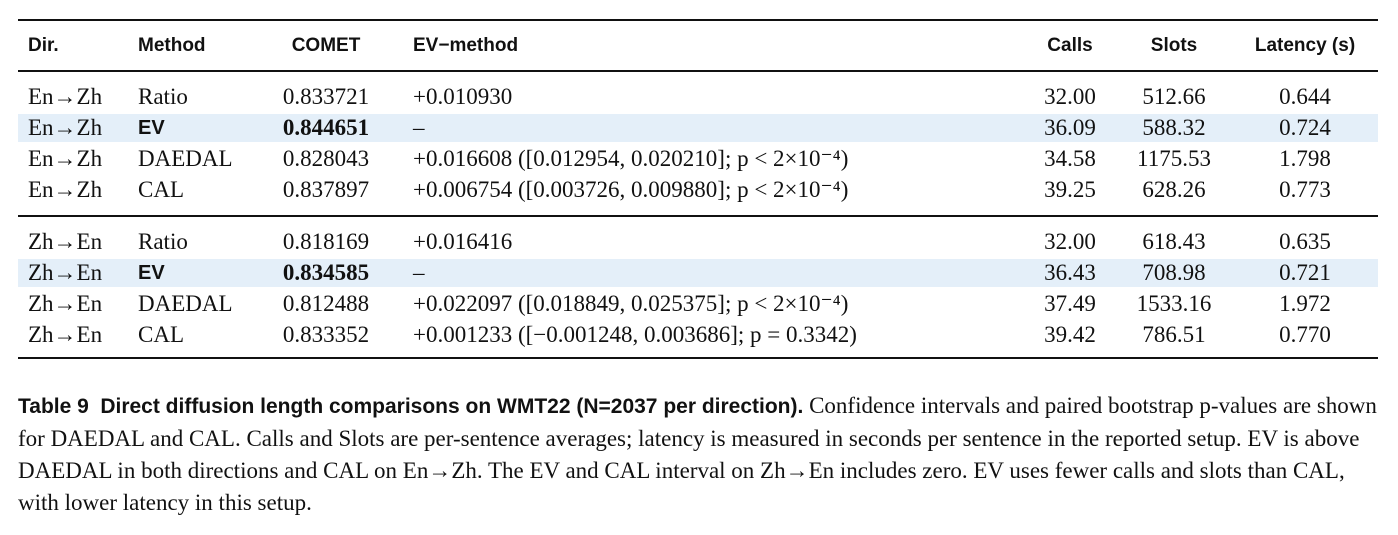 The height and width of the screenshot is (535, 1398). Describe the element at coordinates (326, 96) in the screenshot. I see `table-cell: 0.833721` at that location.